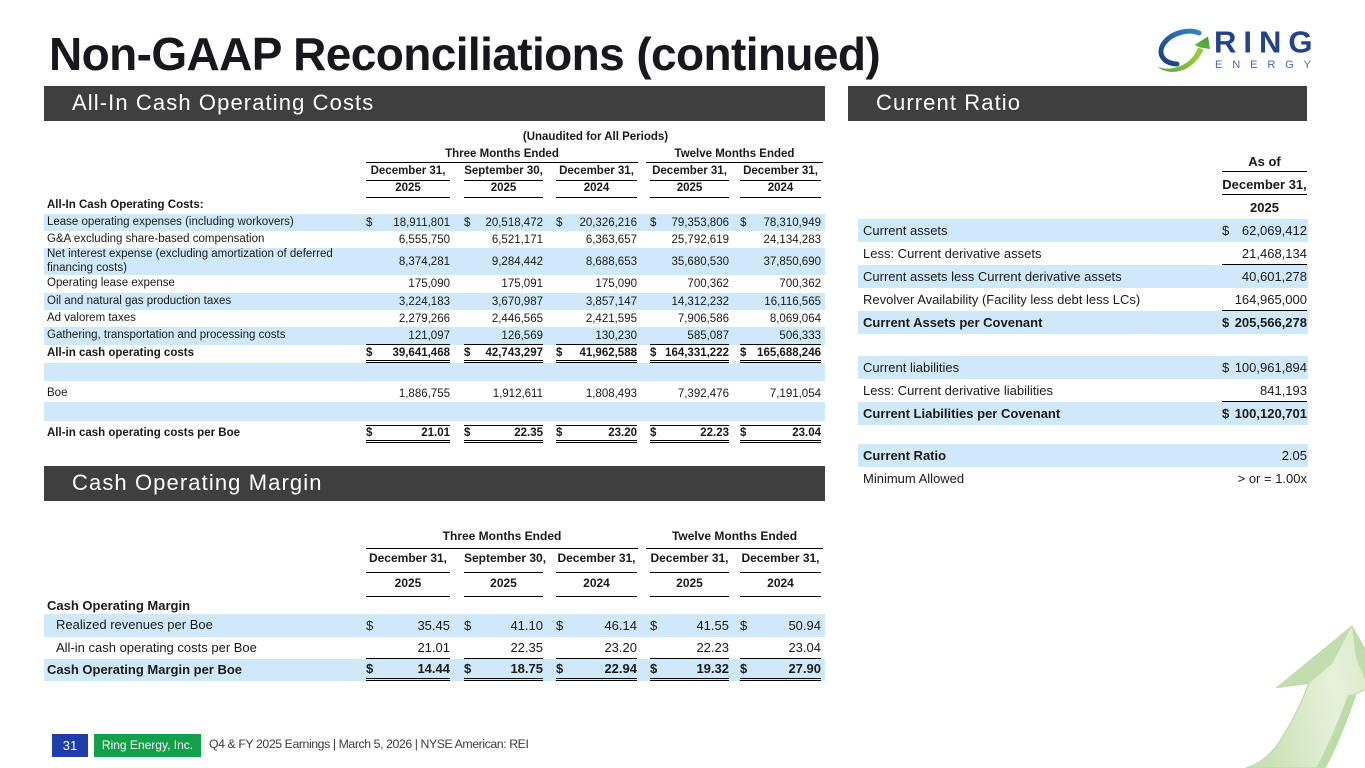 The height and width of the screenshot is (768, 1365). What do you see at coordinates (1268, 65) in the screenshot?
I see `svg-text: ENERGY` at bounding box center [1268, 65].